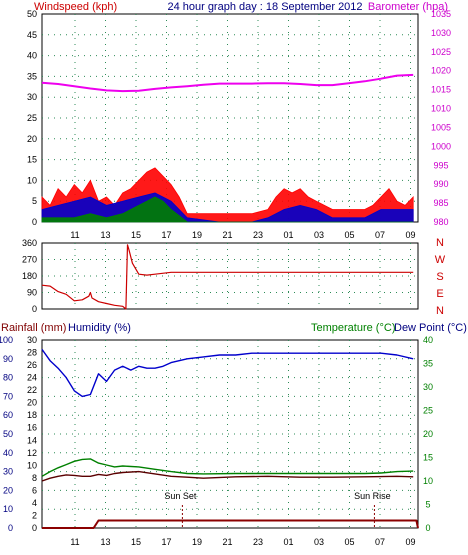 This screenshot has height=555, width=468. Describe the element at coordinates (8, 453) in the screenshot. I see `humidity-tick-label: 40` at that location.